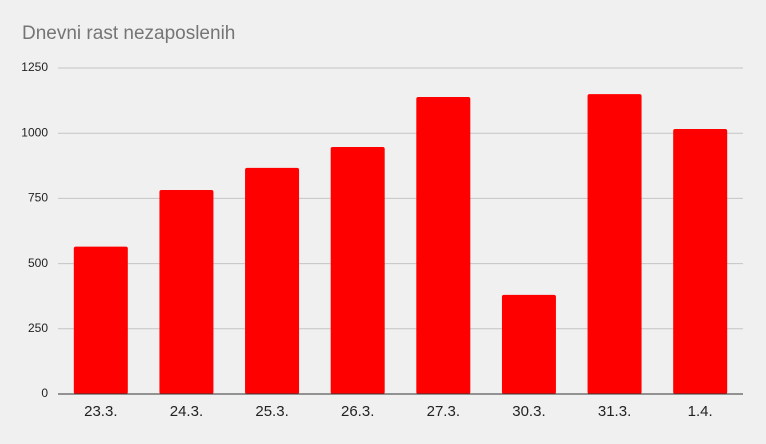 The height and width of the screenshot is (444, 766). What do you see at coordinates (100, 411) in the screenshot?
I see `x-tick-label: 23.3.` at bounding box center [100, 411].